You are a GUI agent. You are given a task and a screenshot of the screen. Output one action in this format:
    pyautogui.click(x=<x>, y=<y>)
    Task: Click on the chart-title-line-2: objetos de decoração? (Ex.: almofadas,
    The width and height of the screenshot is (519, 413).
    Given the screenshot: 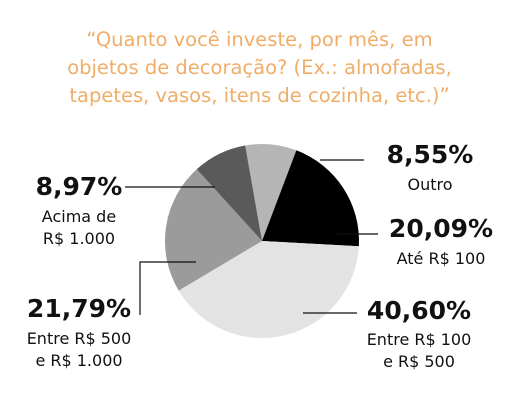 What is the action you would take?
    pyautogui.click(x=259, y=67)
    